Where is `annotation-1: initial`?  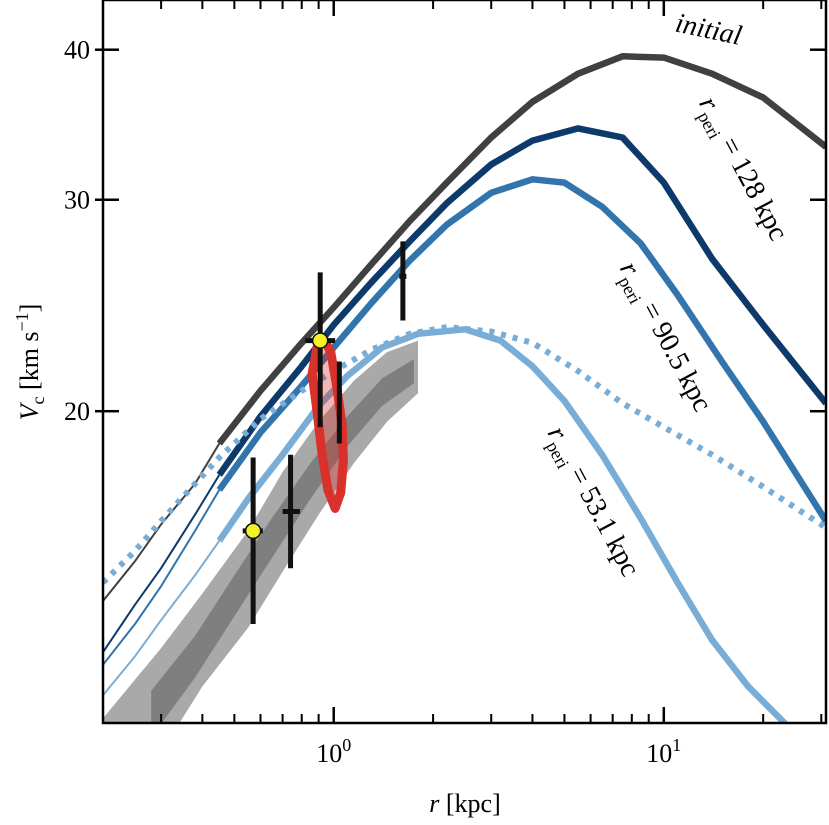
annotation-1: initial is located at coordinates (709, 30).